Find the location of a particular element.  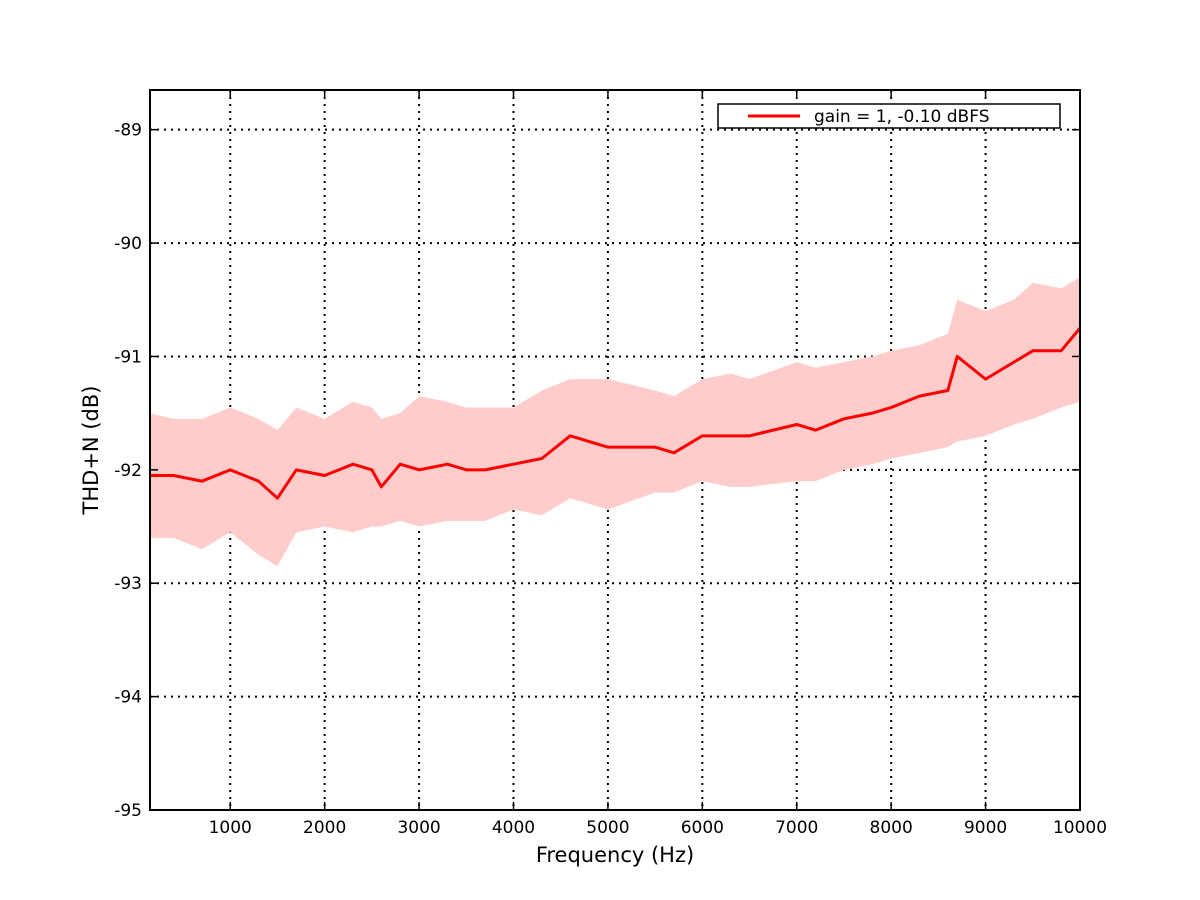

x-tick-label: 1000 is located at coordinates (230, 828).